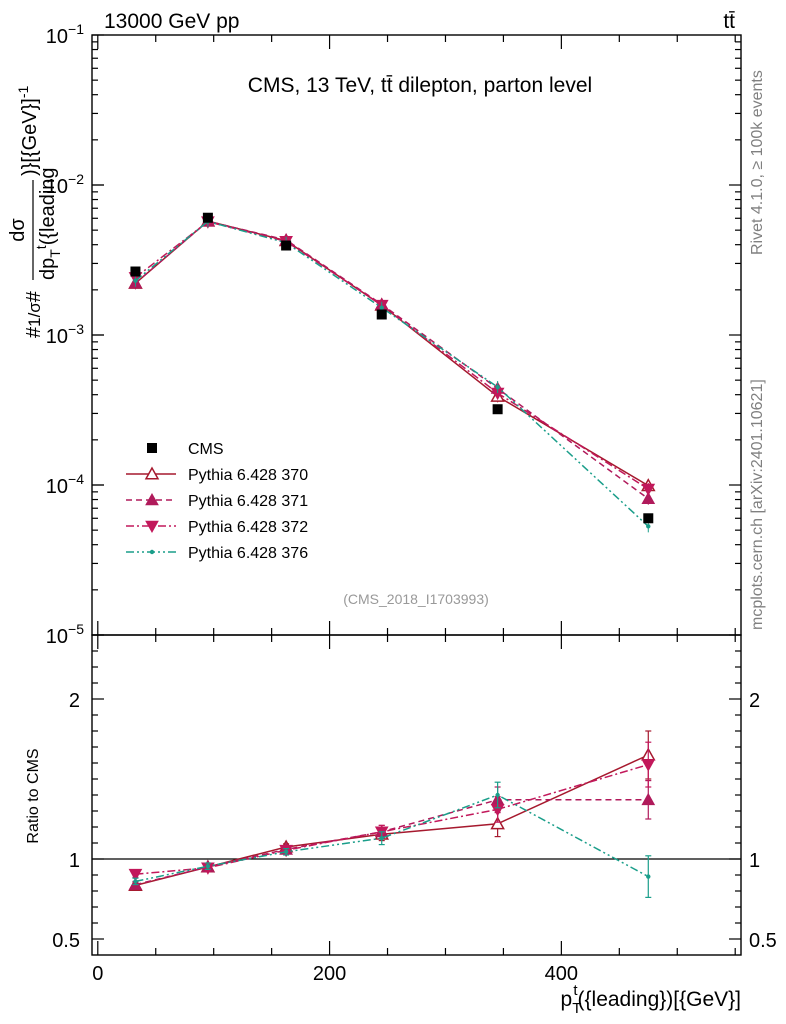 The width and height of the screenshot is (786, 1024). Describe the element at coordinates (206, 449) in the screenshot. I see `legend-entry-label: CMS` at that location.